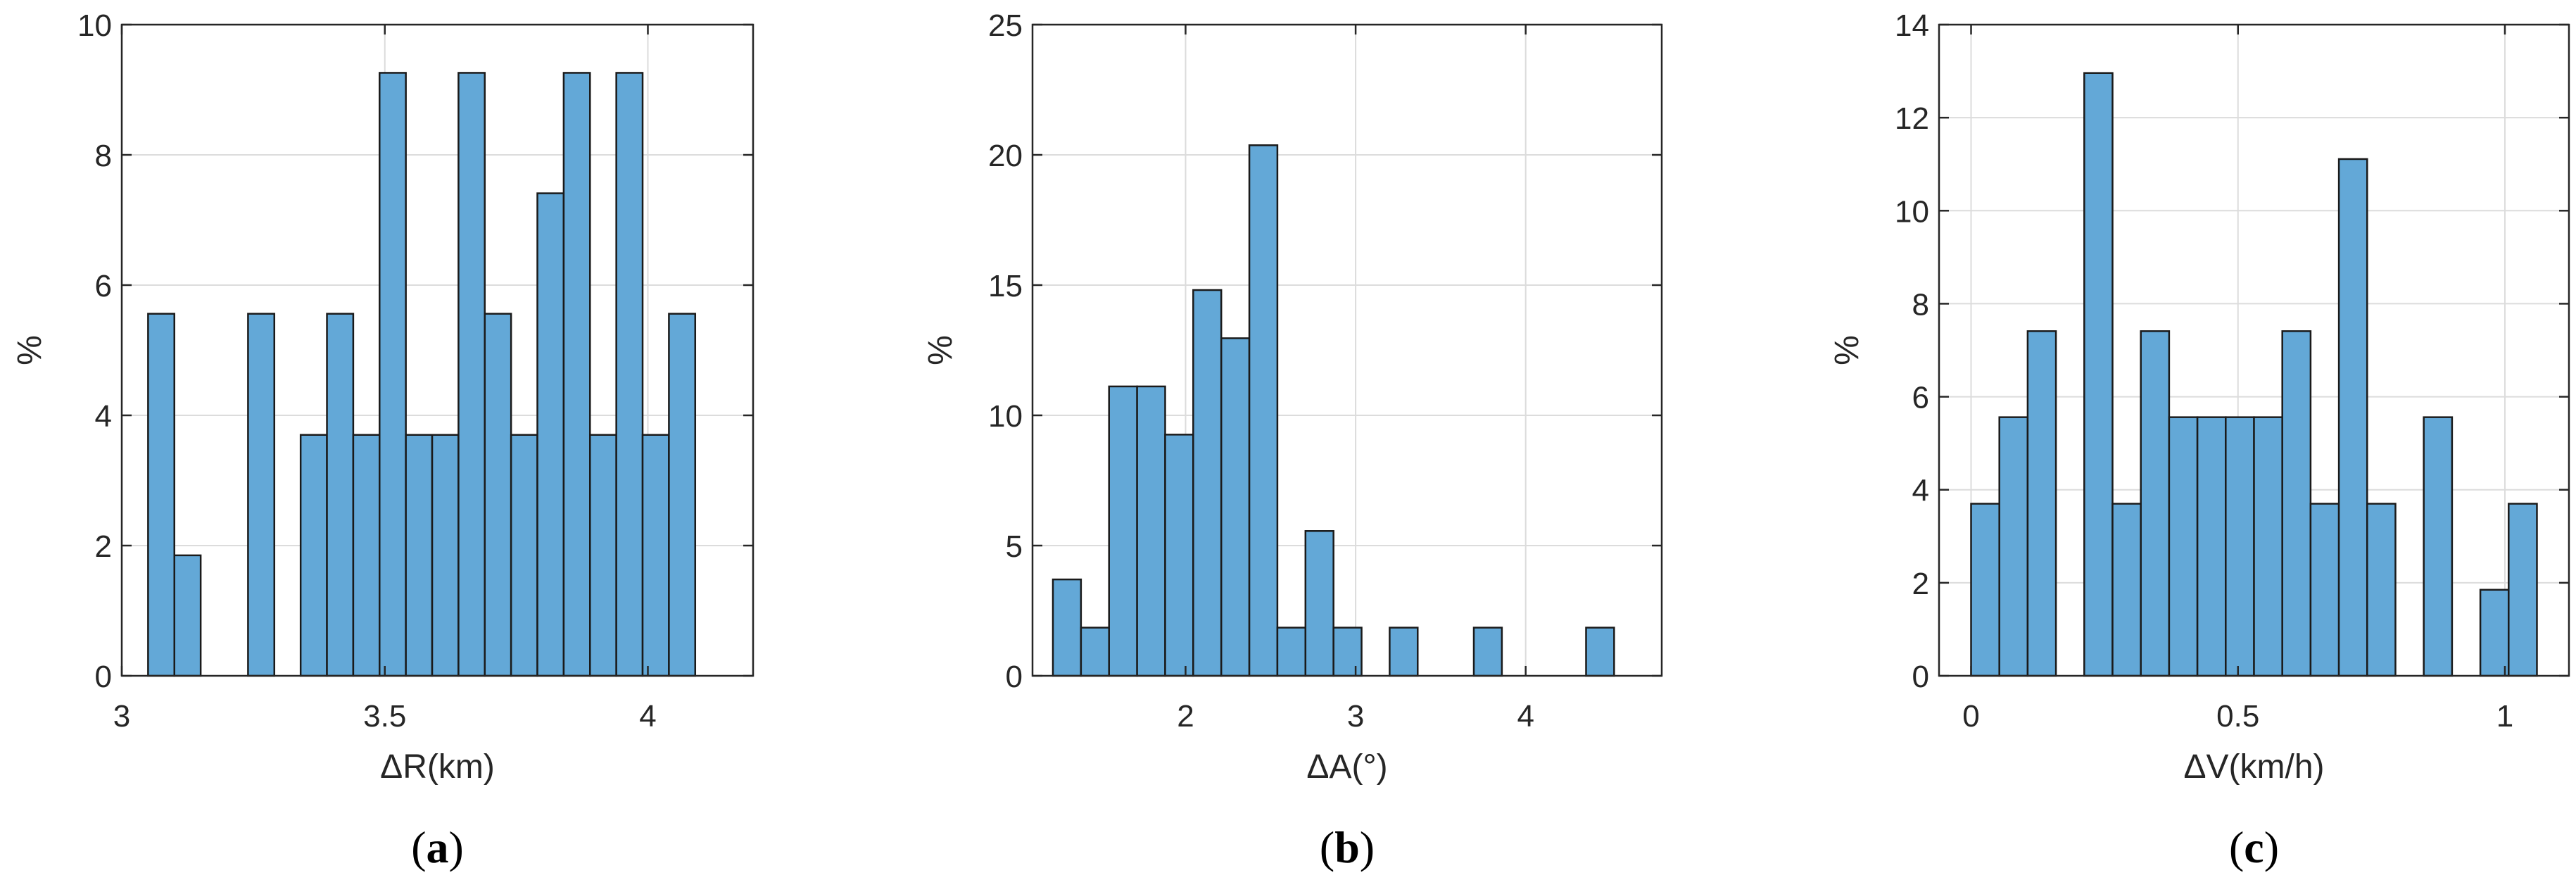 The width and height of the screenshot is (2576, 887). What do you see at coordinates (1346, 767) in the screenshot?
I see `x-axis-label: ΔA(°)` at bounding box center [1346, 767].